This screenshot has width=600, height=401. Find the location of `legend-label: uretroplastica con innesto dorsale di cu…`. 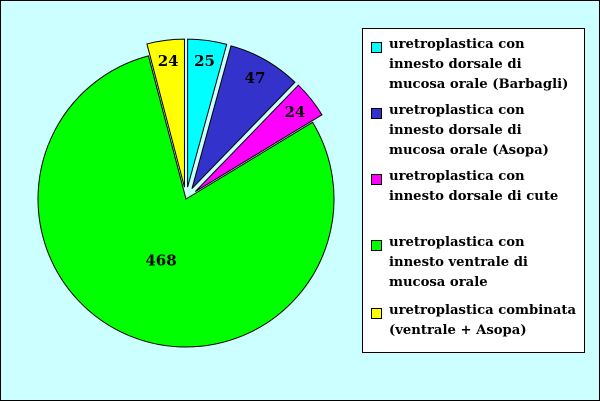

legend-label: uretroplastica con innesto dorsale di cu… is located at coordinates (474, 186).